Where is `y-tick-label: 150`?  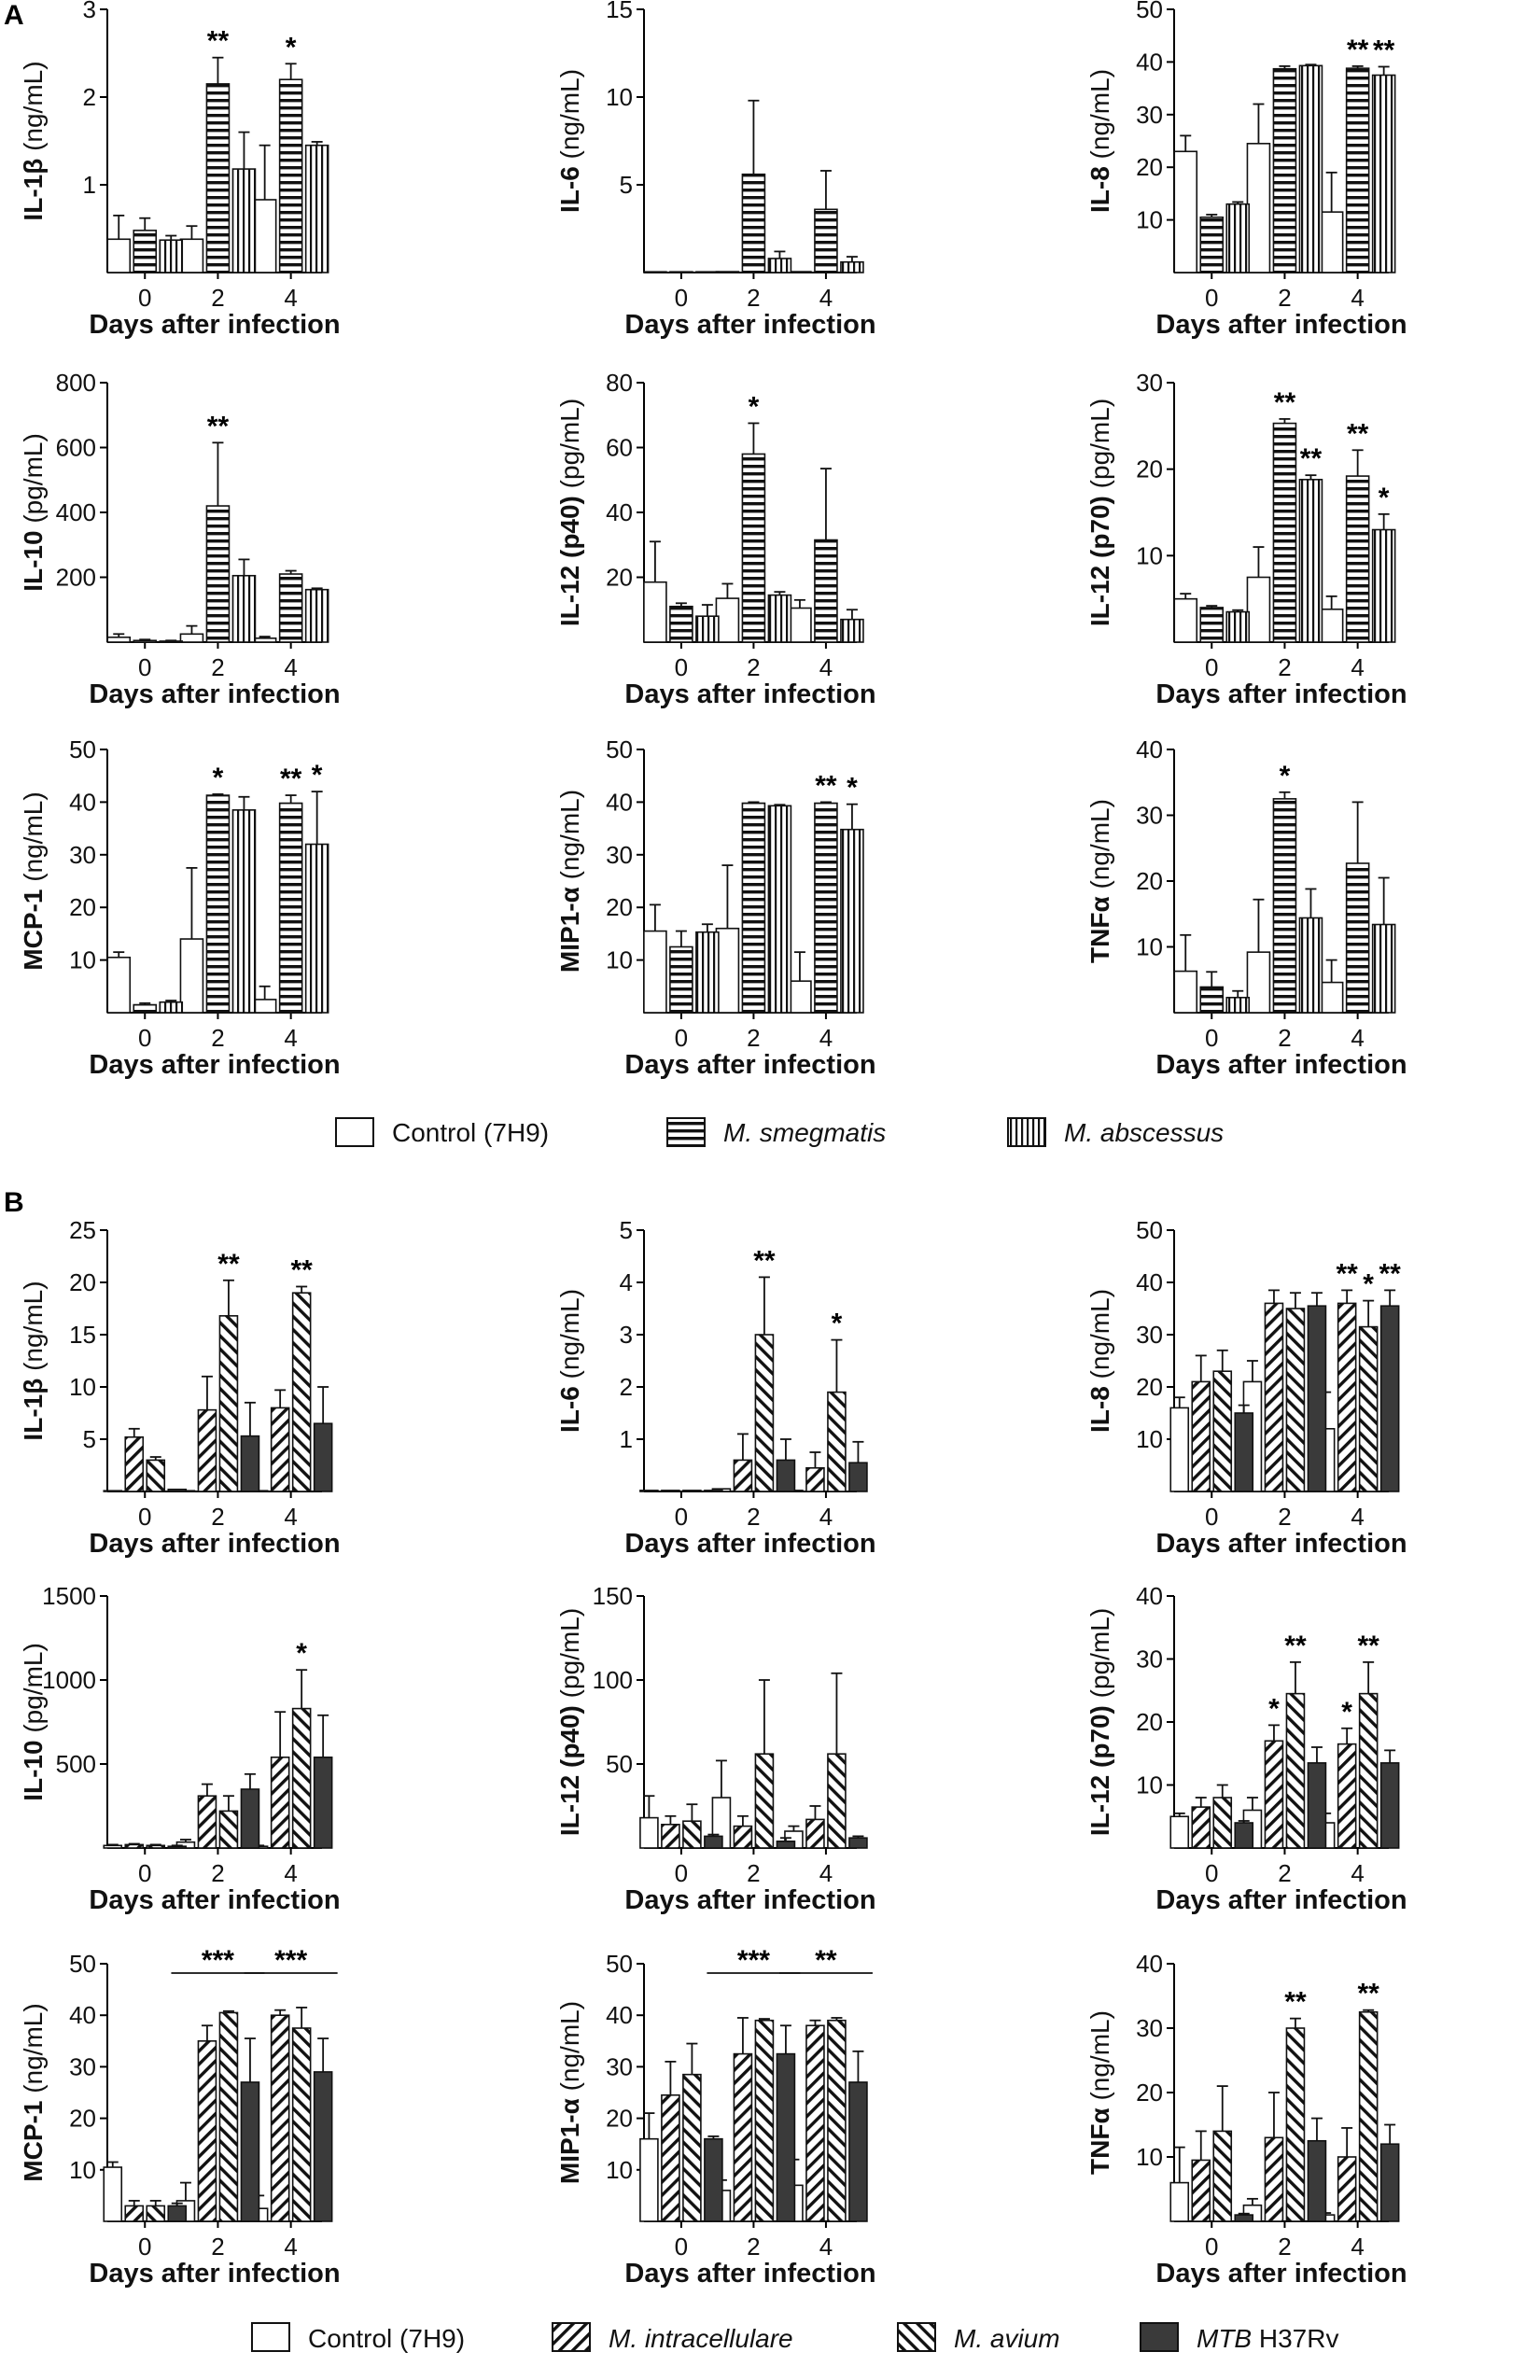
y-tick-label: 150 is located at coordinates (613, 1596).